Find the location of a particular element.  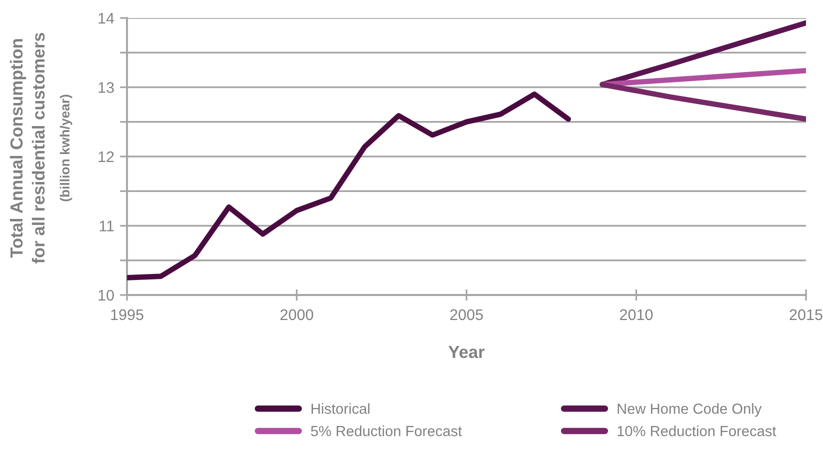

y-tick-label: 14 is located at coordinates (106, 18).